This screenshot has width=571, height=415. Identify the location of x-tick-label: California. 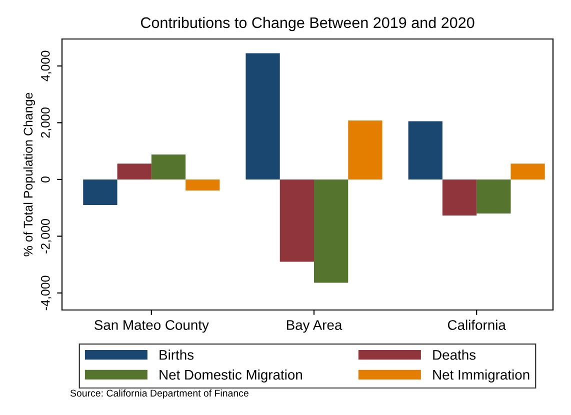
(477, 325).